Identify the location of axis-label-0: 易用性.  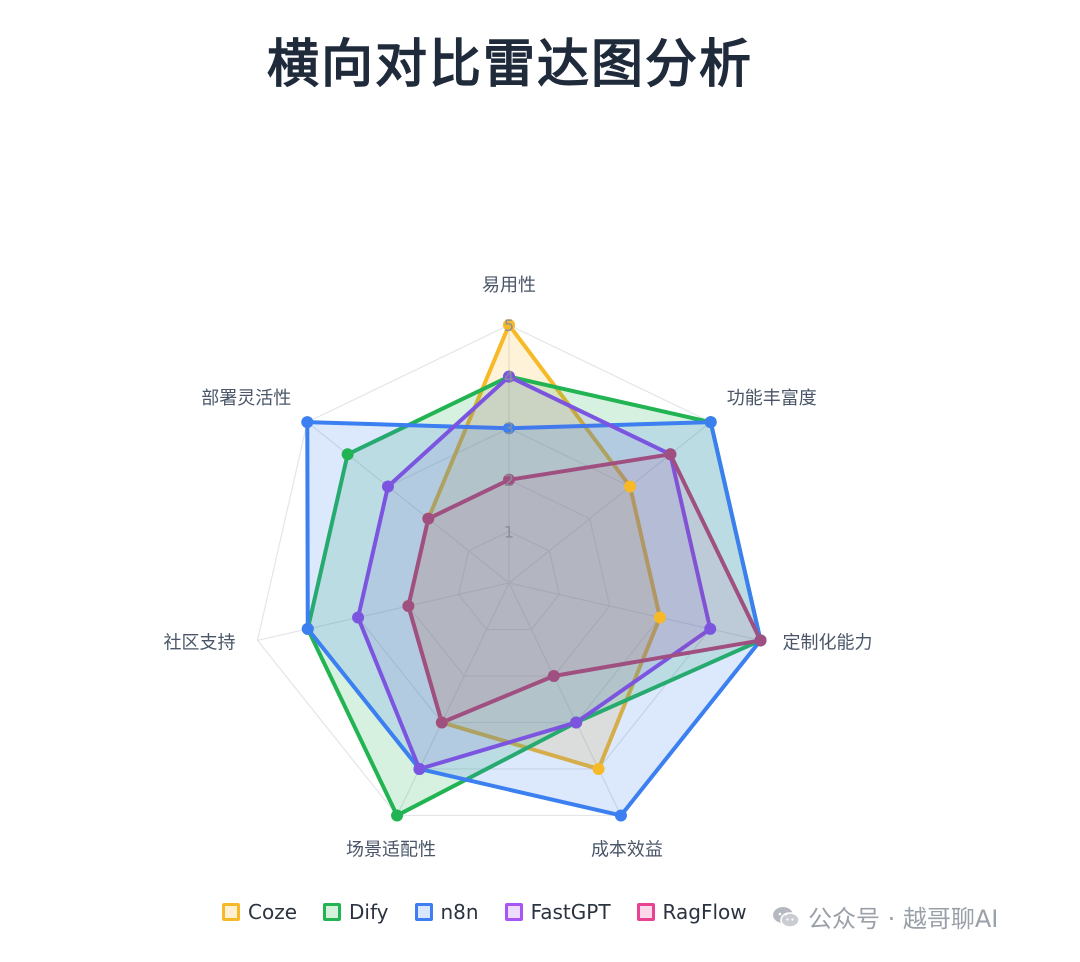
(509, 285).